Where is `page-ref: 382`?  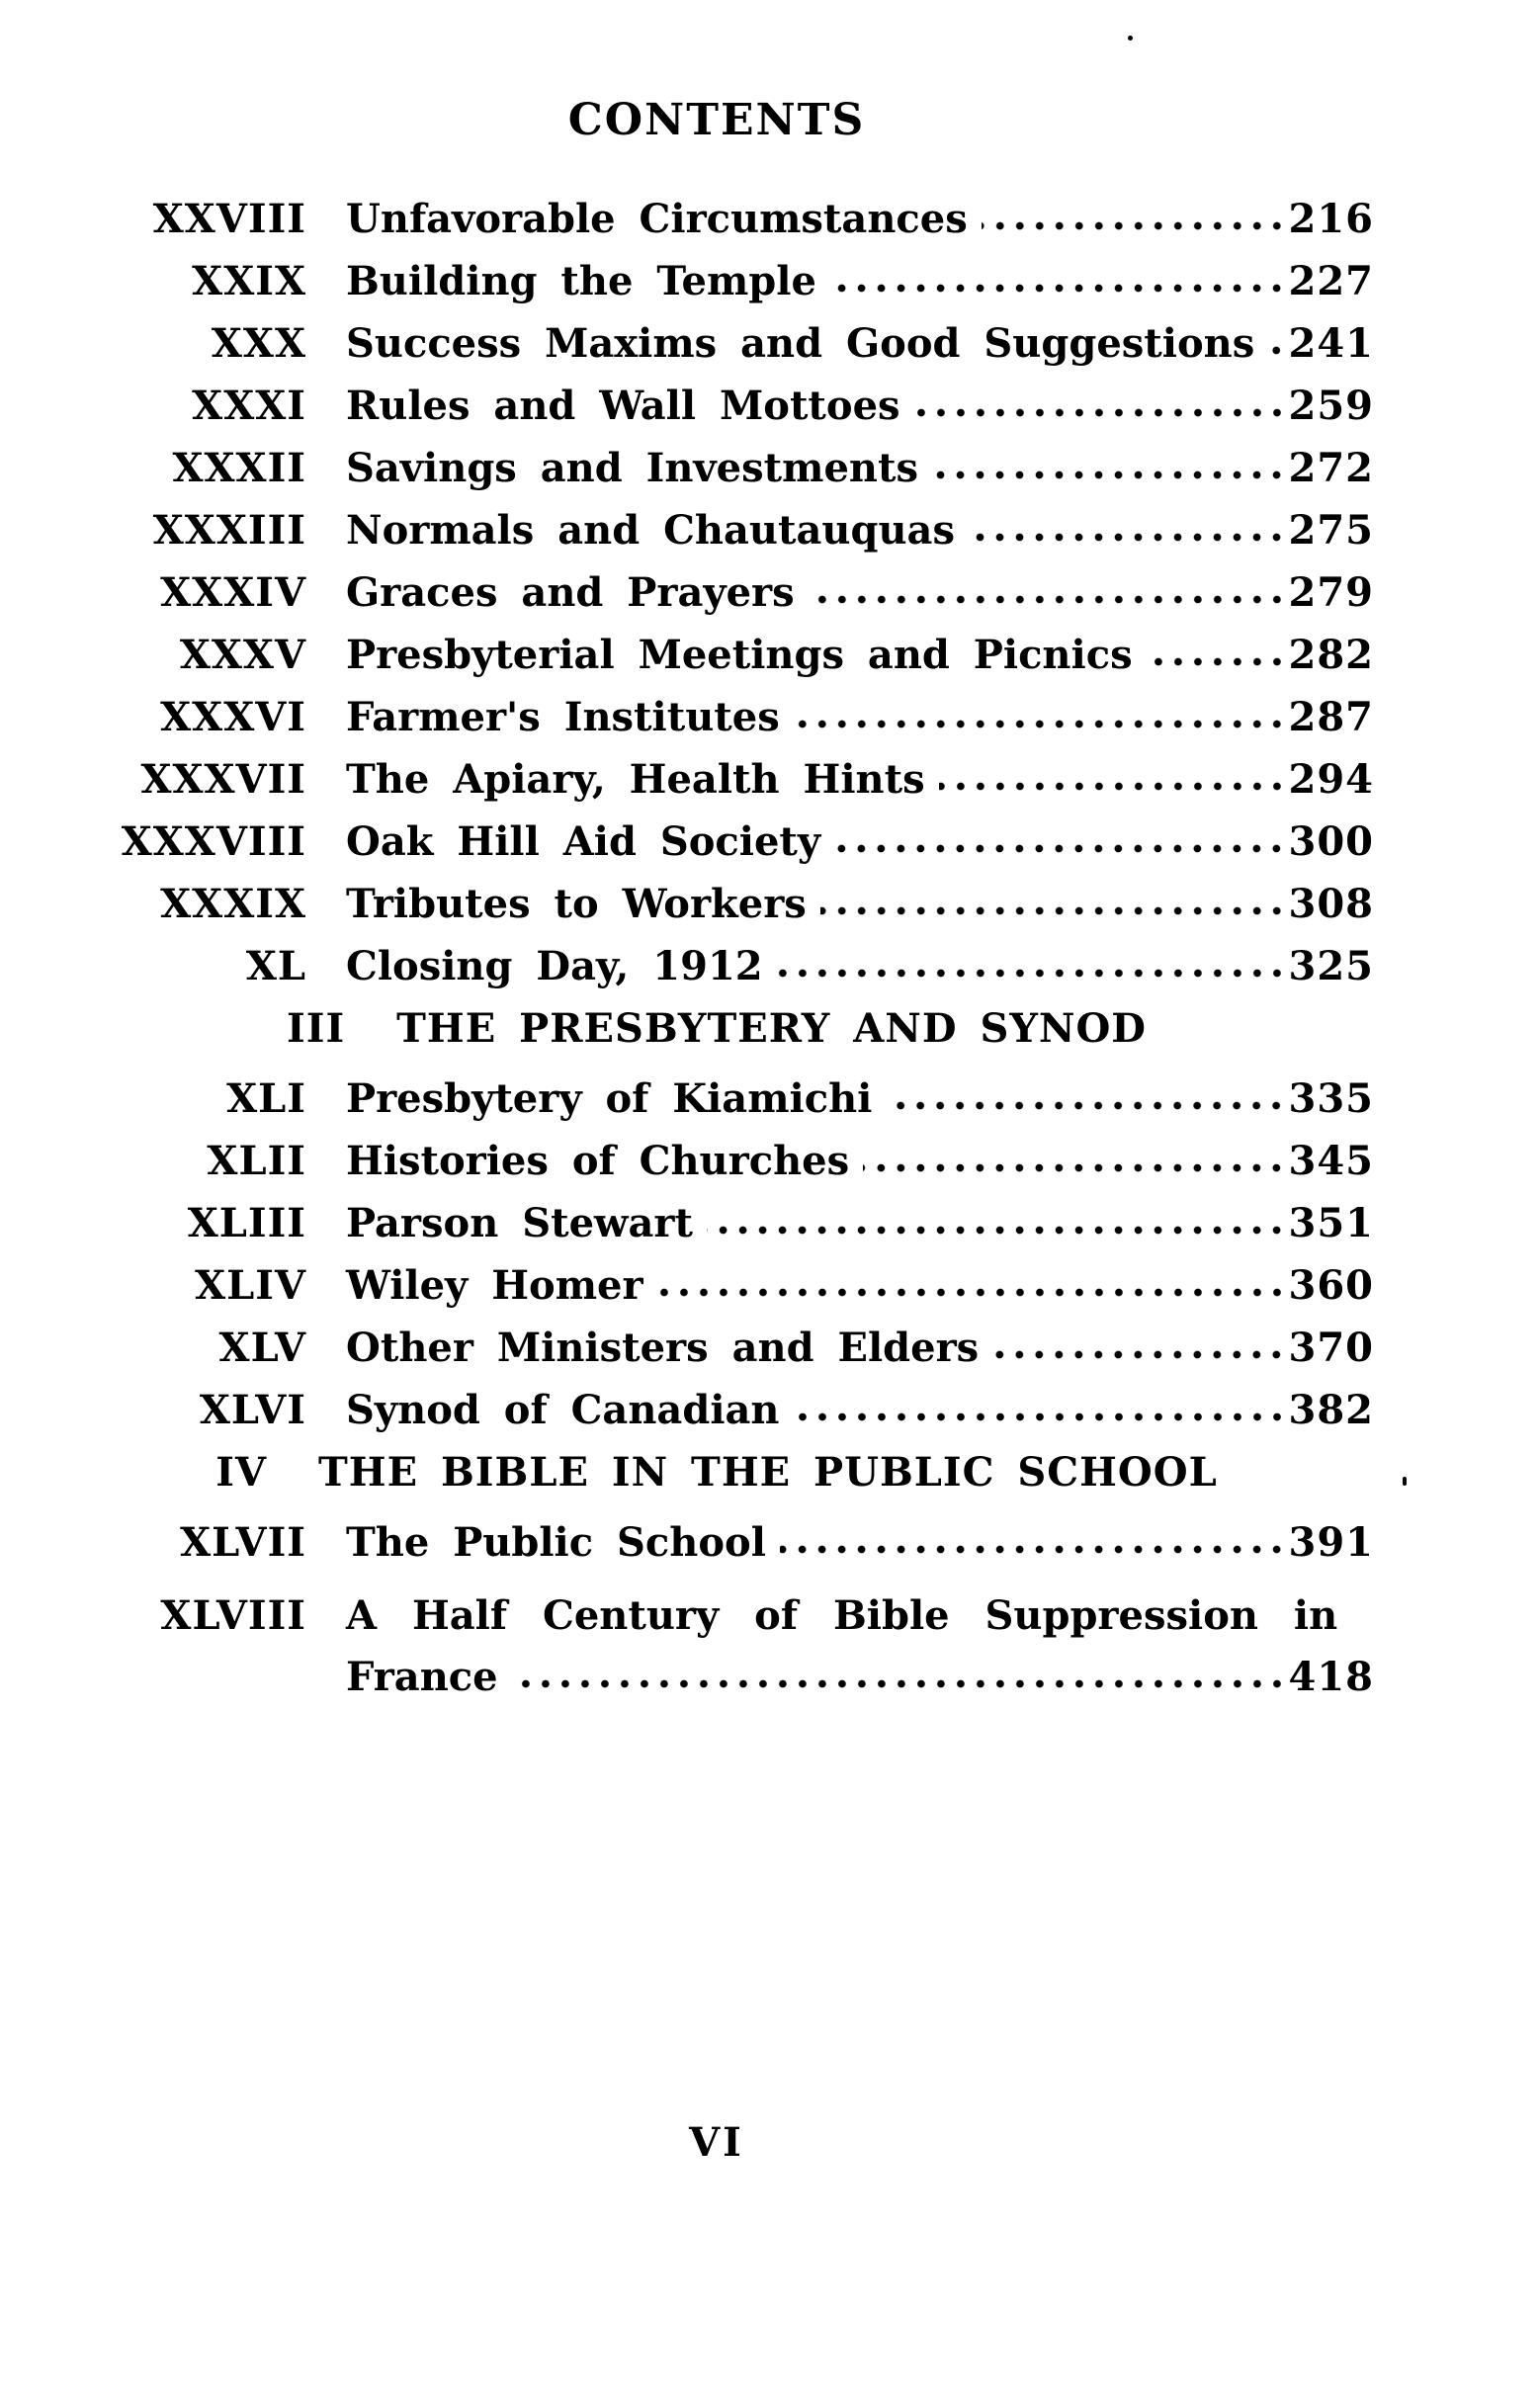
page-ref: 382 is located at coordinates (1331, 1410).